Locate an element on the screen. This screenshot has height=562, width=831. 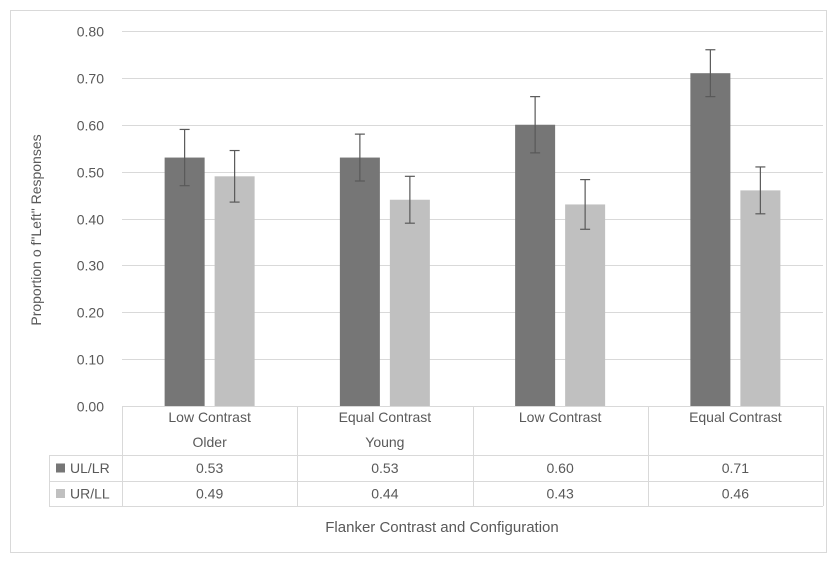
y-tick-label: 0.30 is located at coordinates (90, 266).